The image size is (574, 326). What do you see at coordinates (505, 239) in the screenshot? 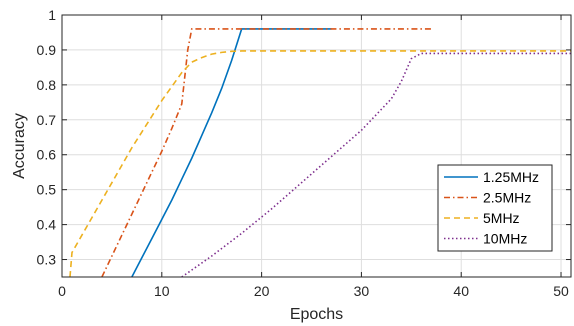
I see `legend-entry: 10MHz` at bounding box center [505, 239].